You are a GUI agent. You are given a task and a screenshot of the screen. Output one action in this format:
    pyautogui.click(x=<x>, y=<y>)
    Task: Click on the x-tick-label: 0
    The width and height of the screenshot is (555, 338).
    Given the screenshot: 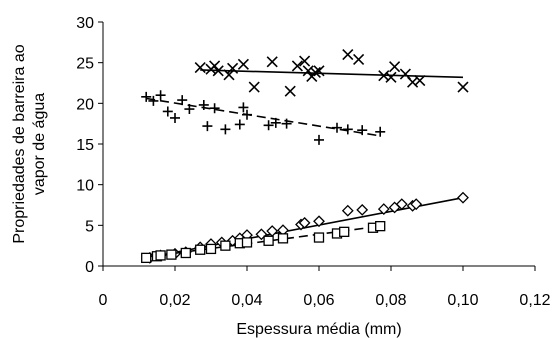 What is the action you would take?
    pyautogui.click(x=103, y=300)
    